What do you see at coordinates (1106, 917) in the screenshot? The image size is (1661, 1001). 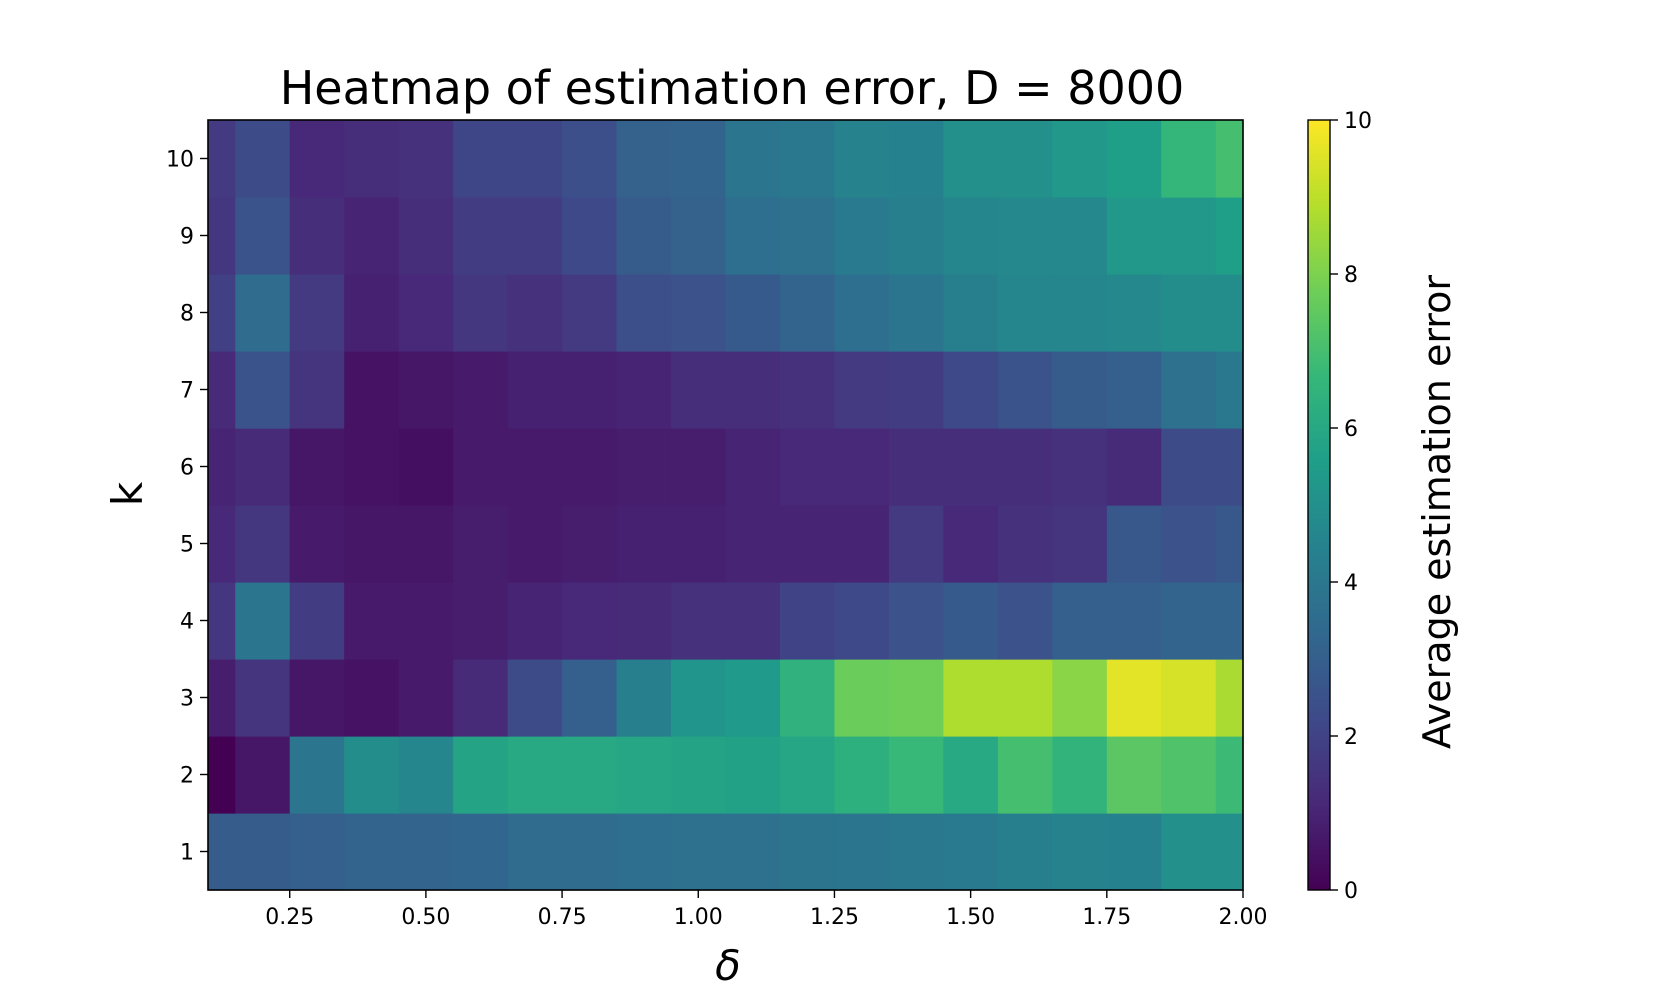 I see `x-tick-label: 1.75` at bounding box center [1106, 917].